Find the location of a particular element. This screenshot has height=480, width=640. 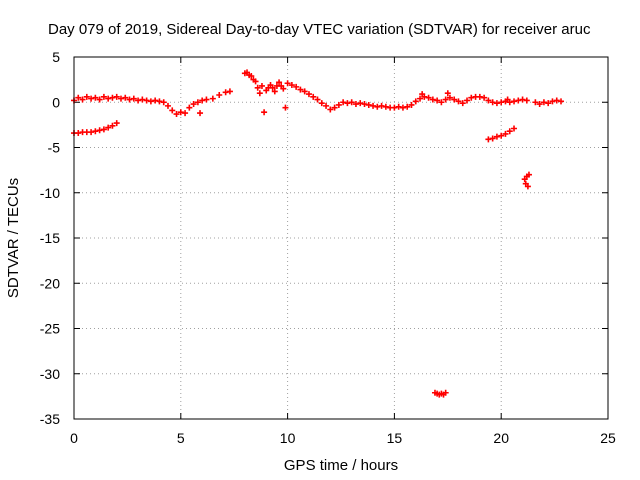

series-lower-band-late is located at coordinates (501, 134).